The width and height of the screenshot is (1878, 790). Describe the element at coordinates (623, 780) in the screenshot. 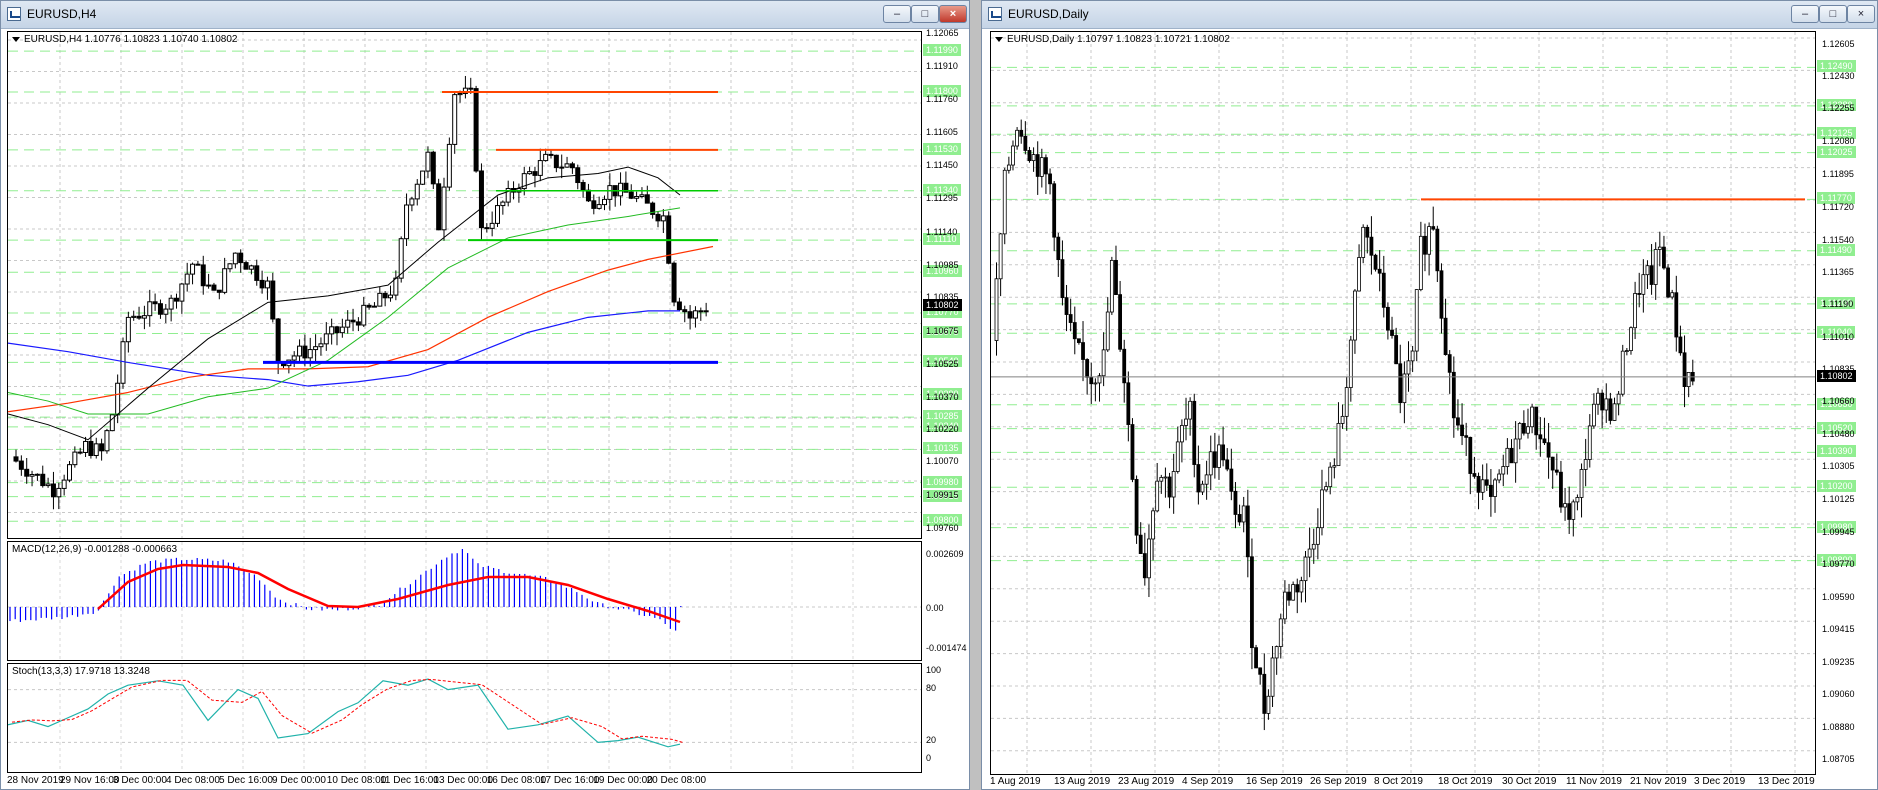

I see `time-axis-label: 19 Dec 00:00` at that location.